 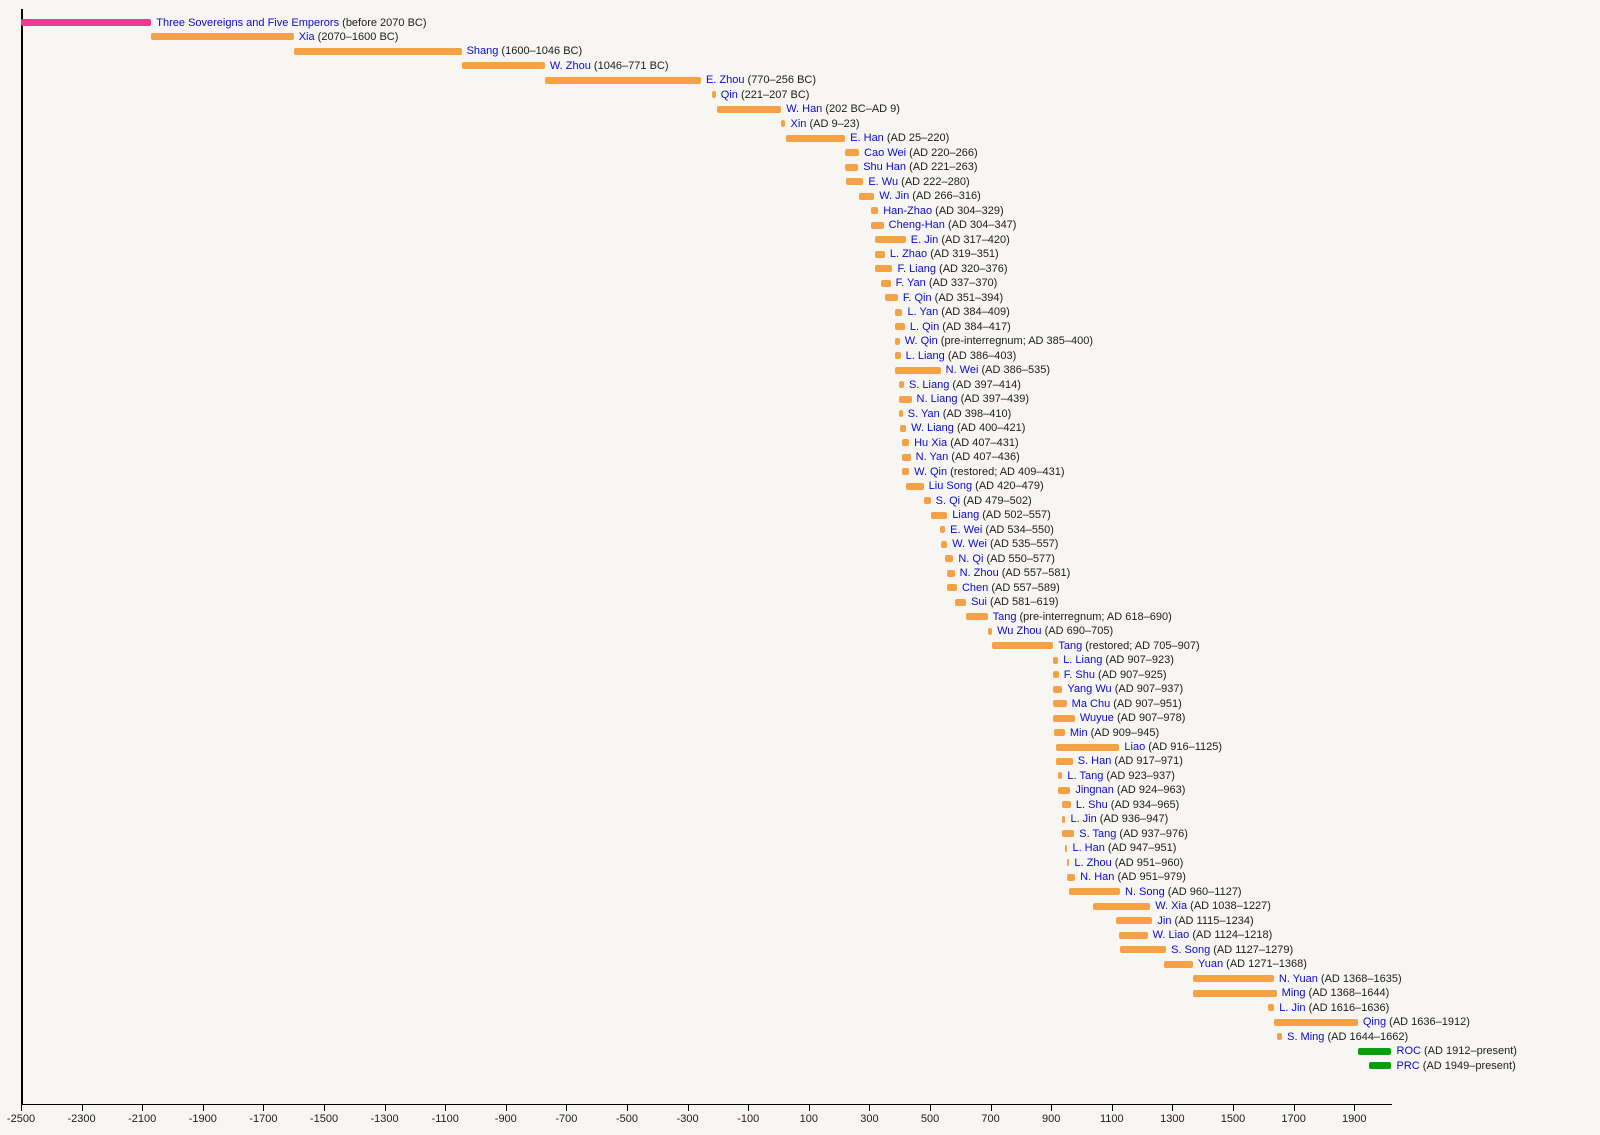 What do you see at coordinates (932, 457) in the screenshot?
I see `dynasty-name: N. Yan` at bounding box center [932, 457].